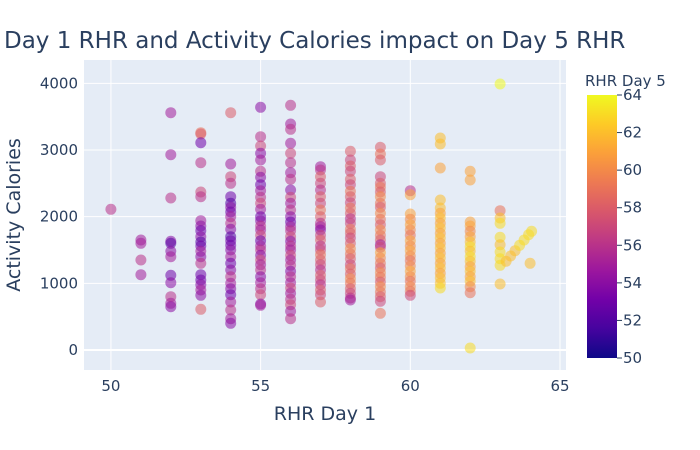 The width and height of the screenshot is (700, 450). I want to click on y-axis-label: Activity Calories, so click(14, 215).